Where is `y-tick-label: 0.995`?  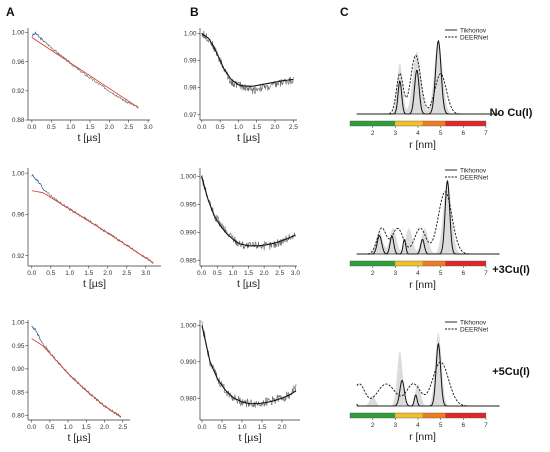
y-tick-label: 0.995 is located at coordinates (188, 205).